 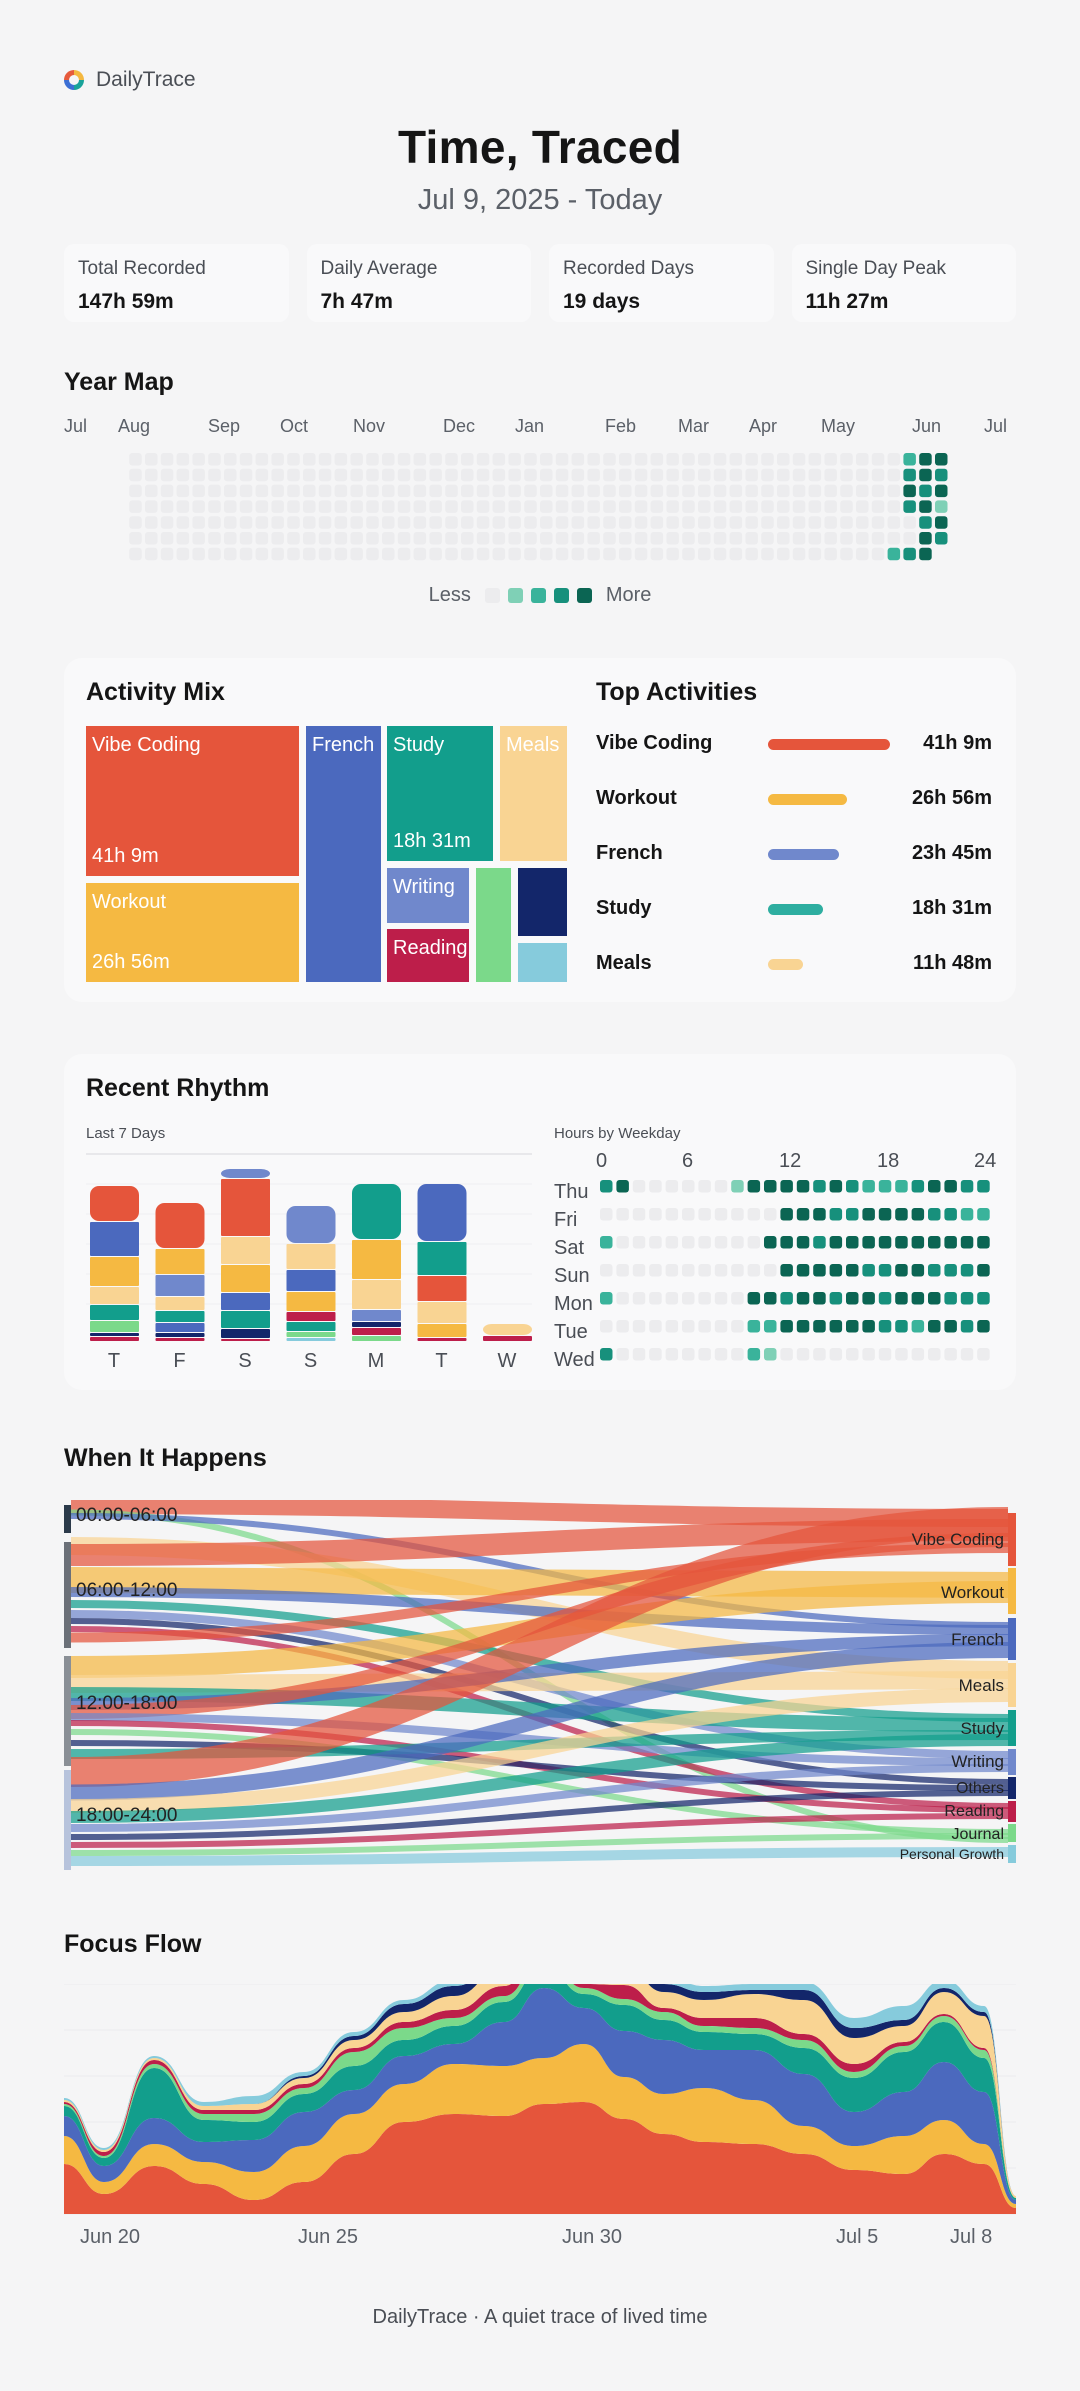 What do you see at coordinates (572, 1276) in the screenshot?
I see `weekday-label: Sun` at bounding box center [572, 1276].